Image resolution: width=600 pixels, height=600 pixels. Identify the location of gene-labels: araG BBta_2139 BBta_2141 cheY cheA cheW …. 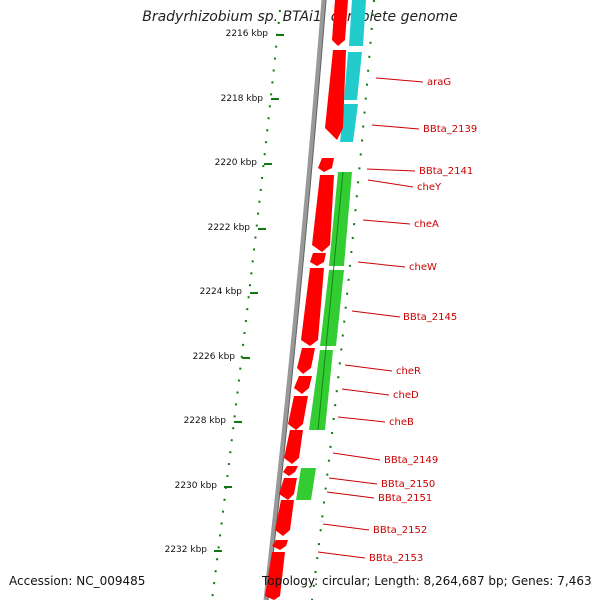
(423, 320).